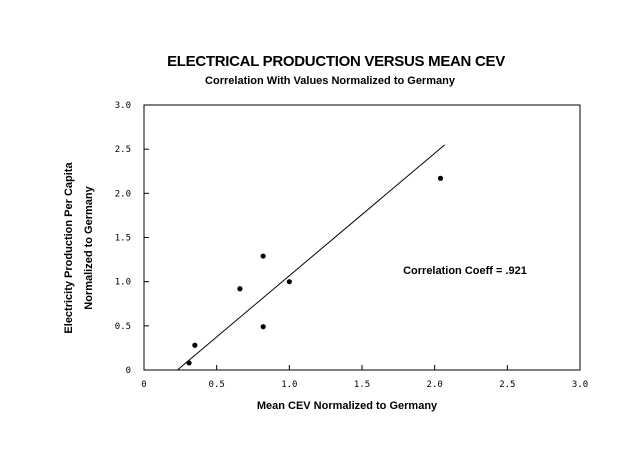 Image resolution: width=640 pixels, height=475 pixels. What do you see at coordinates (580, 385) in the screenshot?
I see `x-tick-label: 3.0` at bounding box center [580, 385].